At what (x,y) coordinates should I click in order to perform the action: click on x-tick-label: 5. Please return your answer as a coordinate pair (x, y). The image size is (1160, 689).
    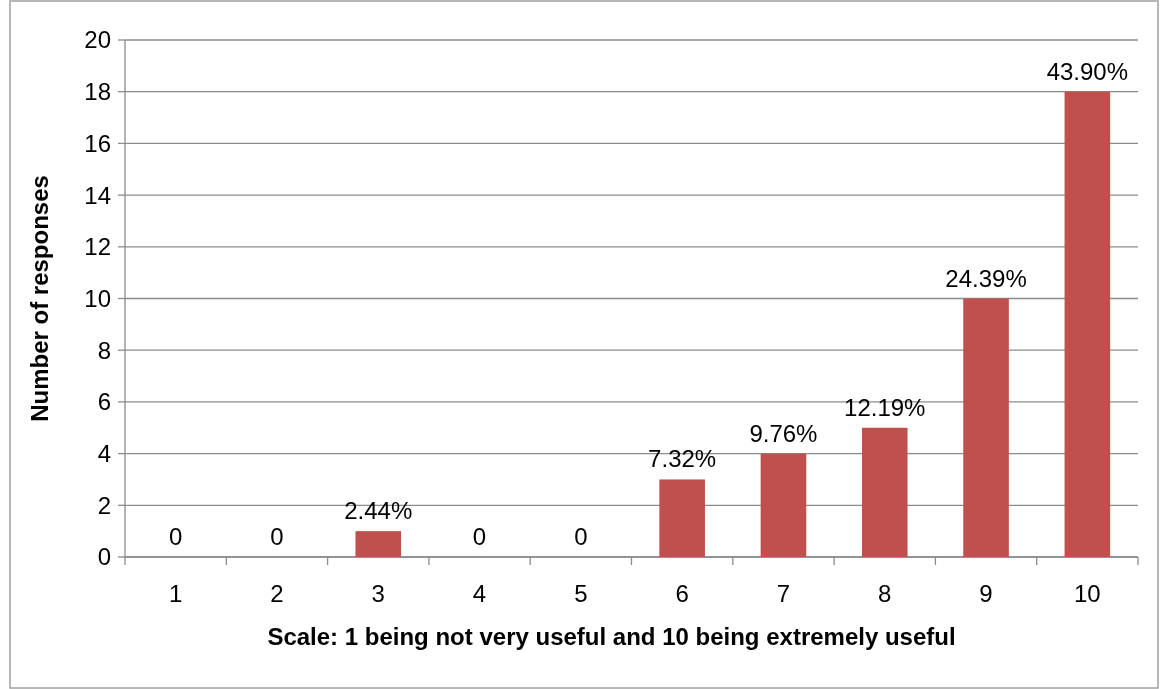
    Looking at the image, I should click on (581, 593).